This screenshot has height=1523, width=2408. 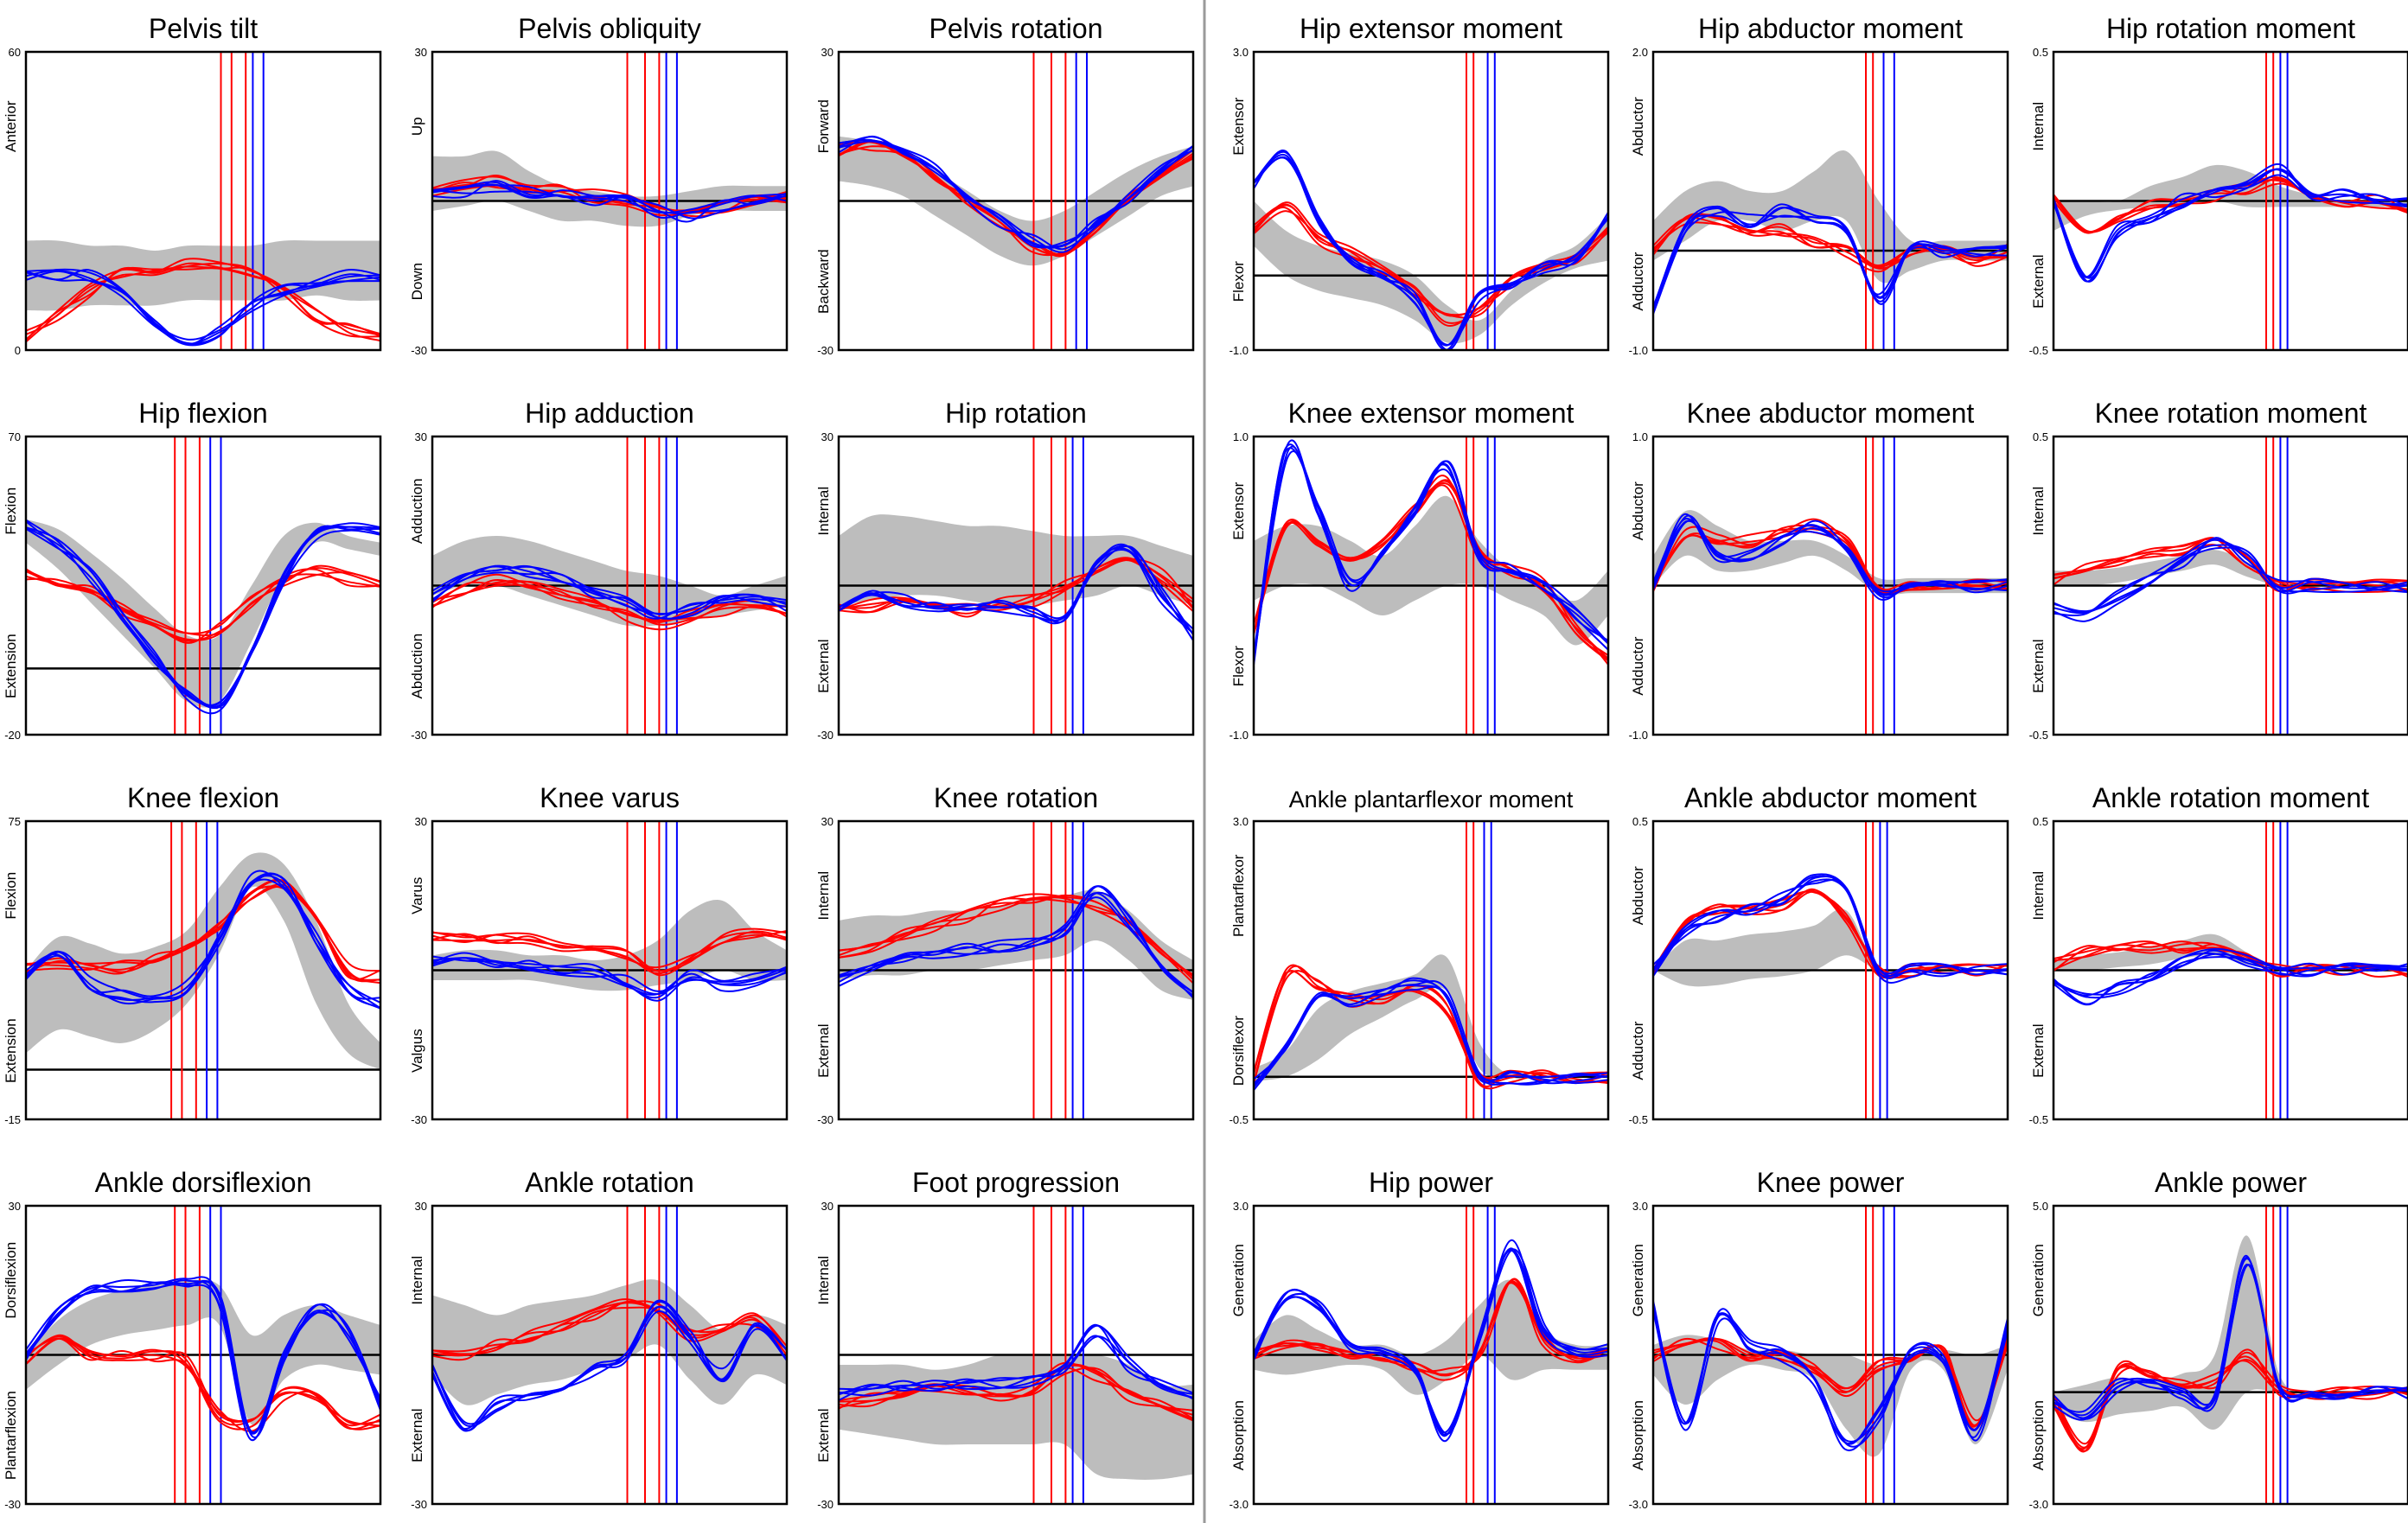 What do you see at coordinates (417, 511) in the screenshot?
I see `y-label-top: Adduction` at bounding box center [417, 511].